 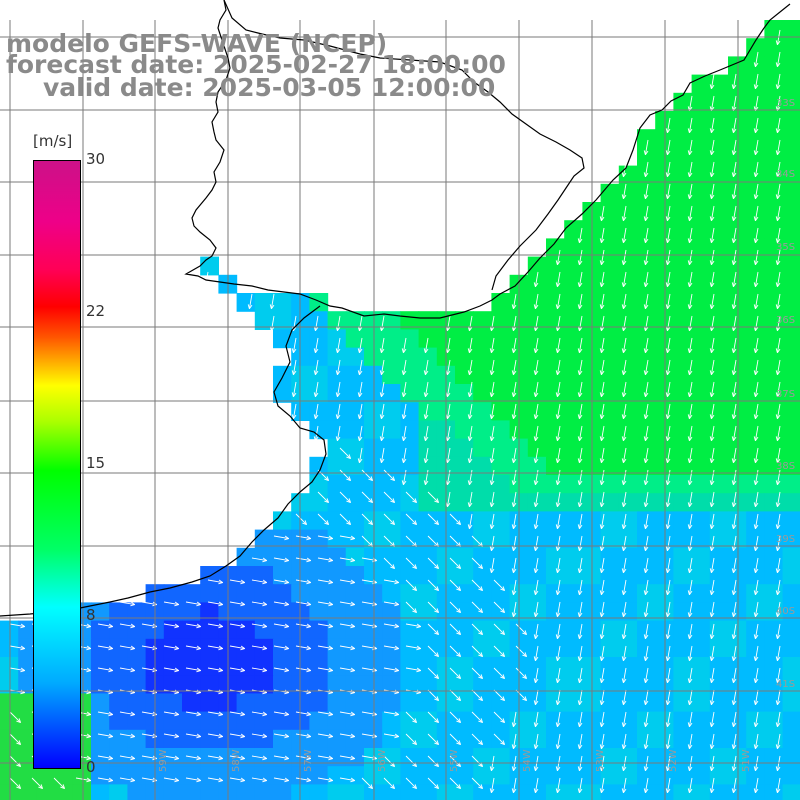 What do you see at coordinates (256, 64) in the screenshot?
I see `forecast-date: forecast date: 2025-02-27 18:00:00` at bounding box center [256, 64].